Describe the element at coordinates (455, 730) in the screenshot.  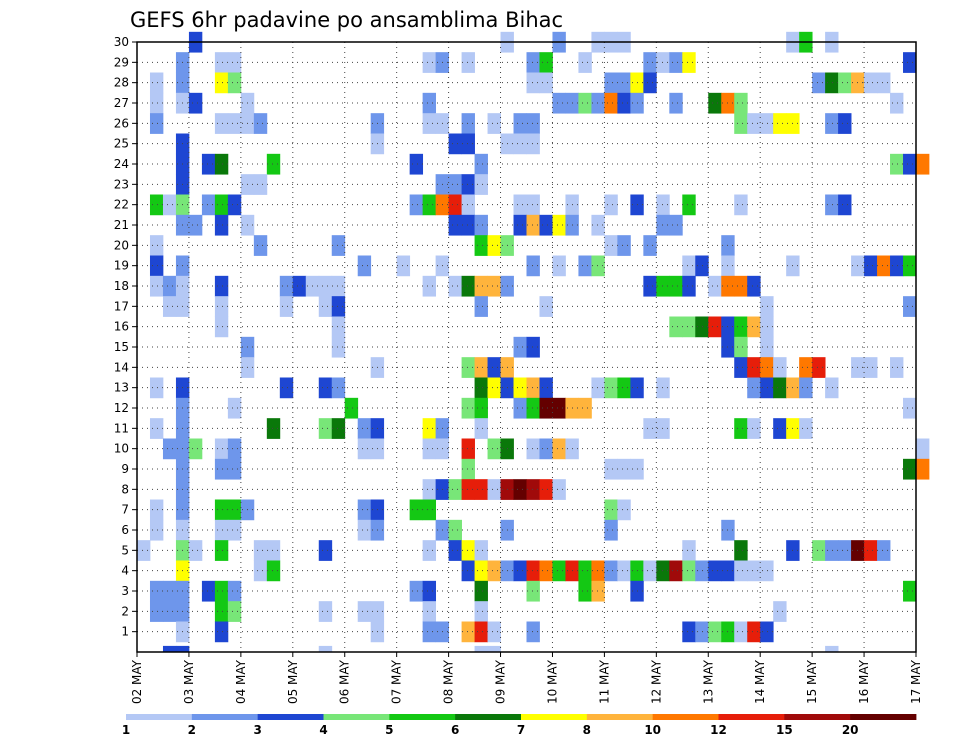
I see `colorbar-label: 6` at that location.